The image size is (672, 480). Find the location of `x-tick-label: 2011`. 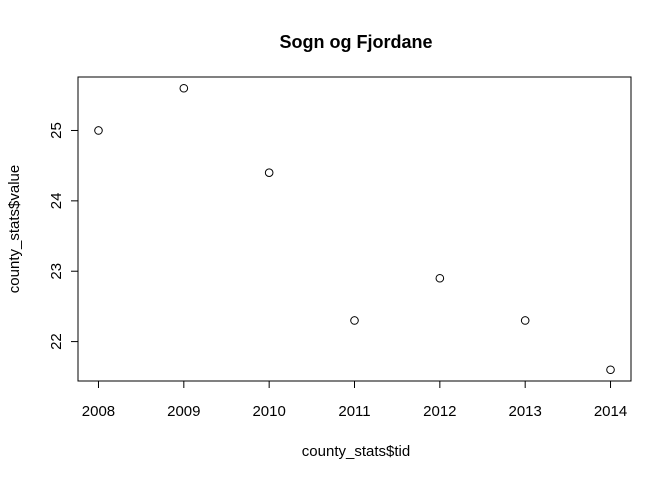

x-tick-label: 2011 is located at coordinates (354, 411).